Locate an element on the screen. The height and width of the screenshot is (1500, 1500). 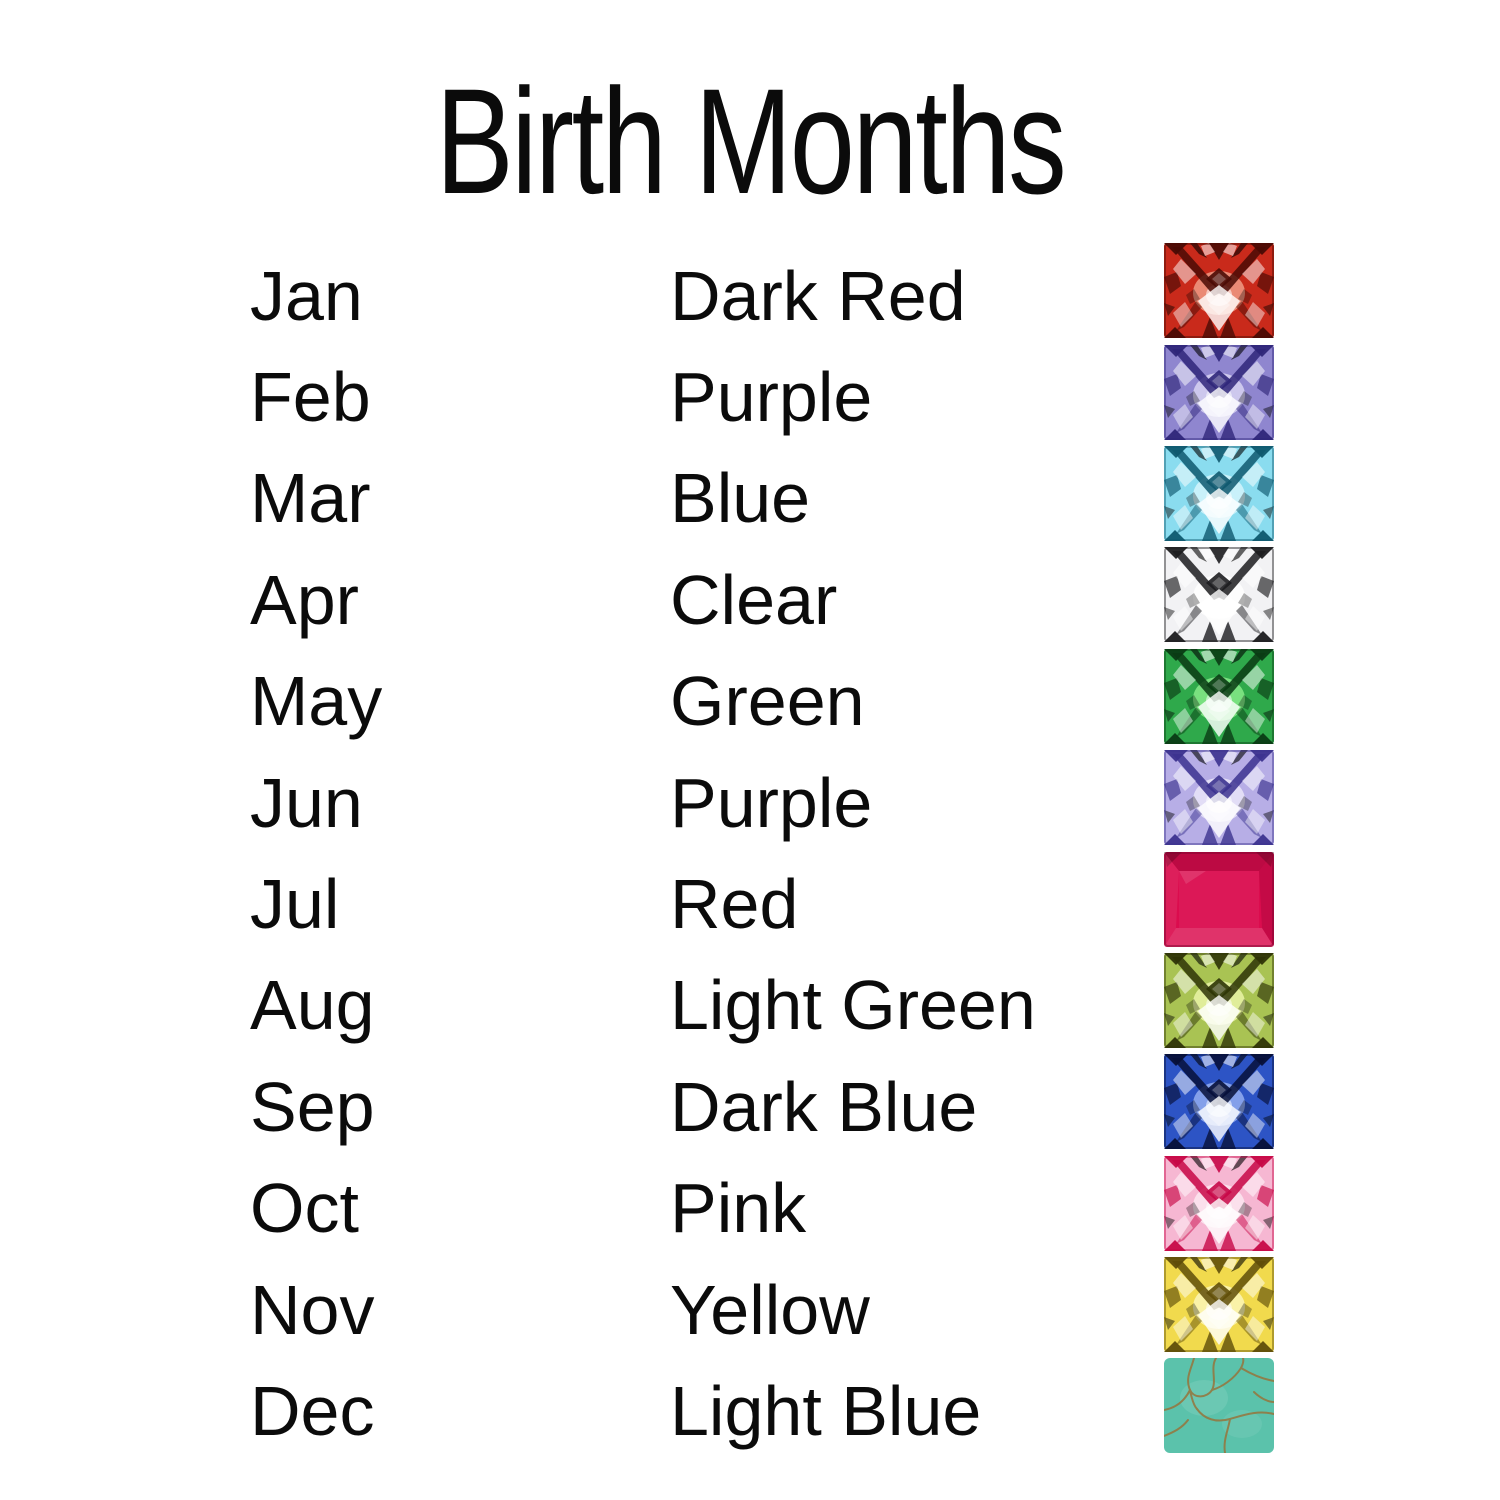
month-label: Jun is located at coordinates (306, 802).